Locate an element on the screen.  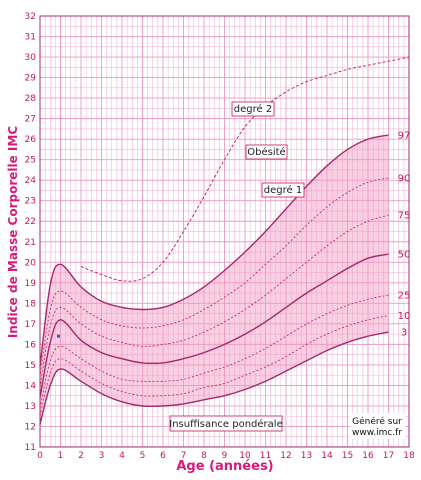
svg-text: Insuffisance pondérale is located at coordinates (225, 424).